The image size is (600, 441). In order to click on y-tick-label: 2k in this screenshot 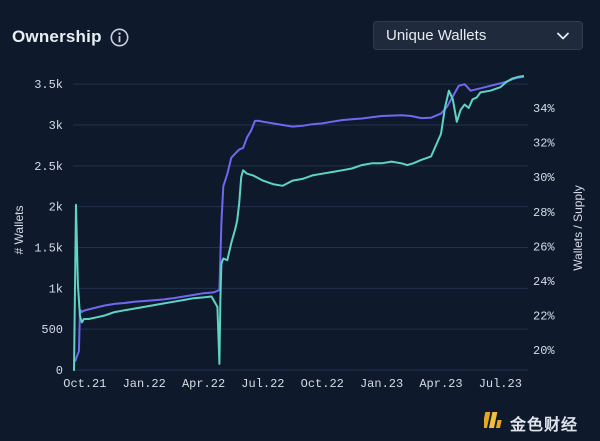, I will do `click(56, 208)`.